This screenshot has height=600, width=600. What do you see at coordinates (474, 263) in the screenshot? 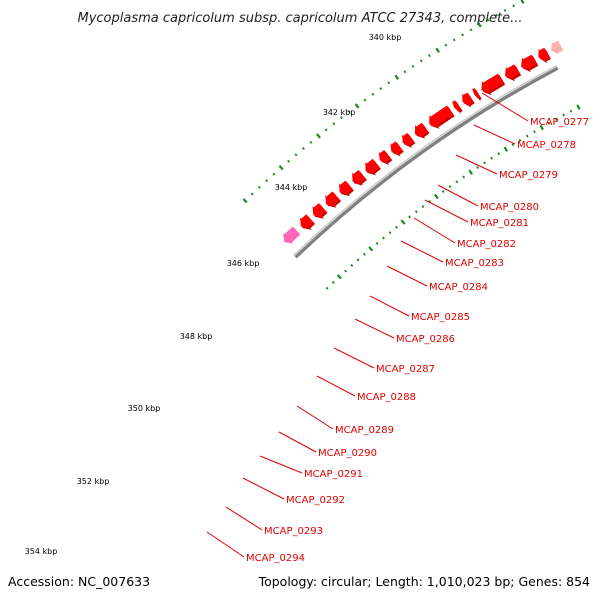
I see `gene-label: MCAP_0283` at bounding box center [474, 263].